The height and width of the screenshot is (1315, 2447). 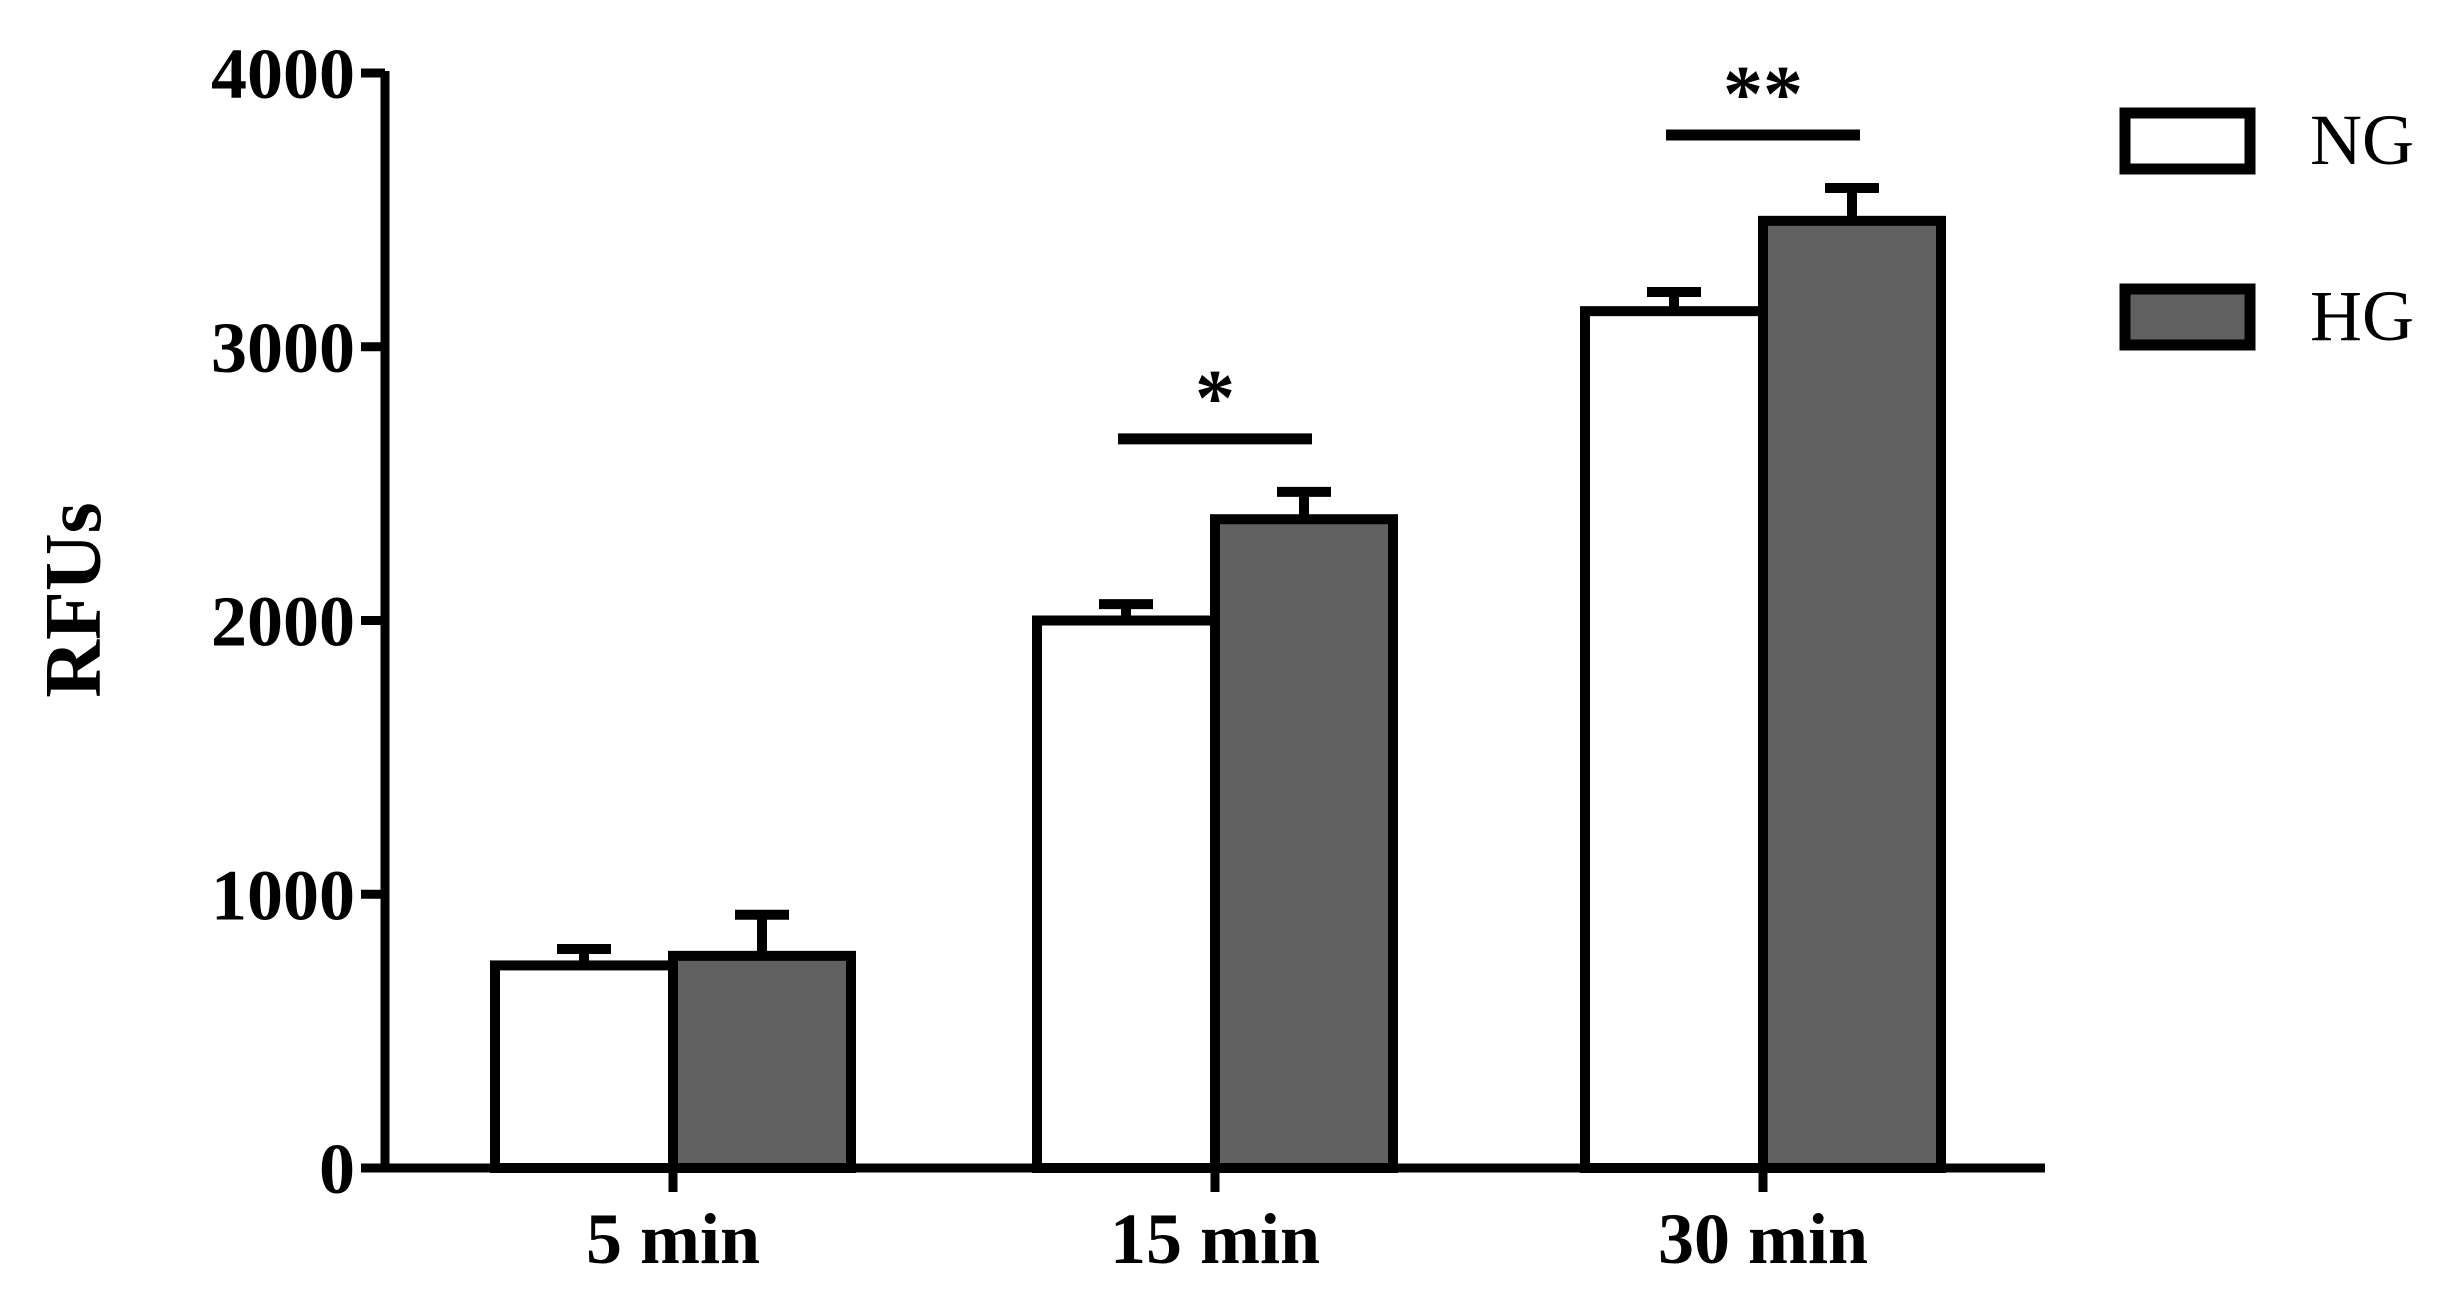 I want to click on legend-label-ng: NG, so click(x=2362, y=140).